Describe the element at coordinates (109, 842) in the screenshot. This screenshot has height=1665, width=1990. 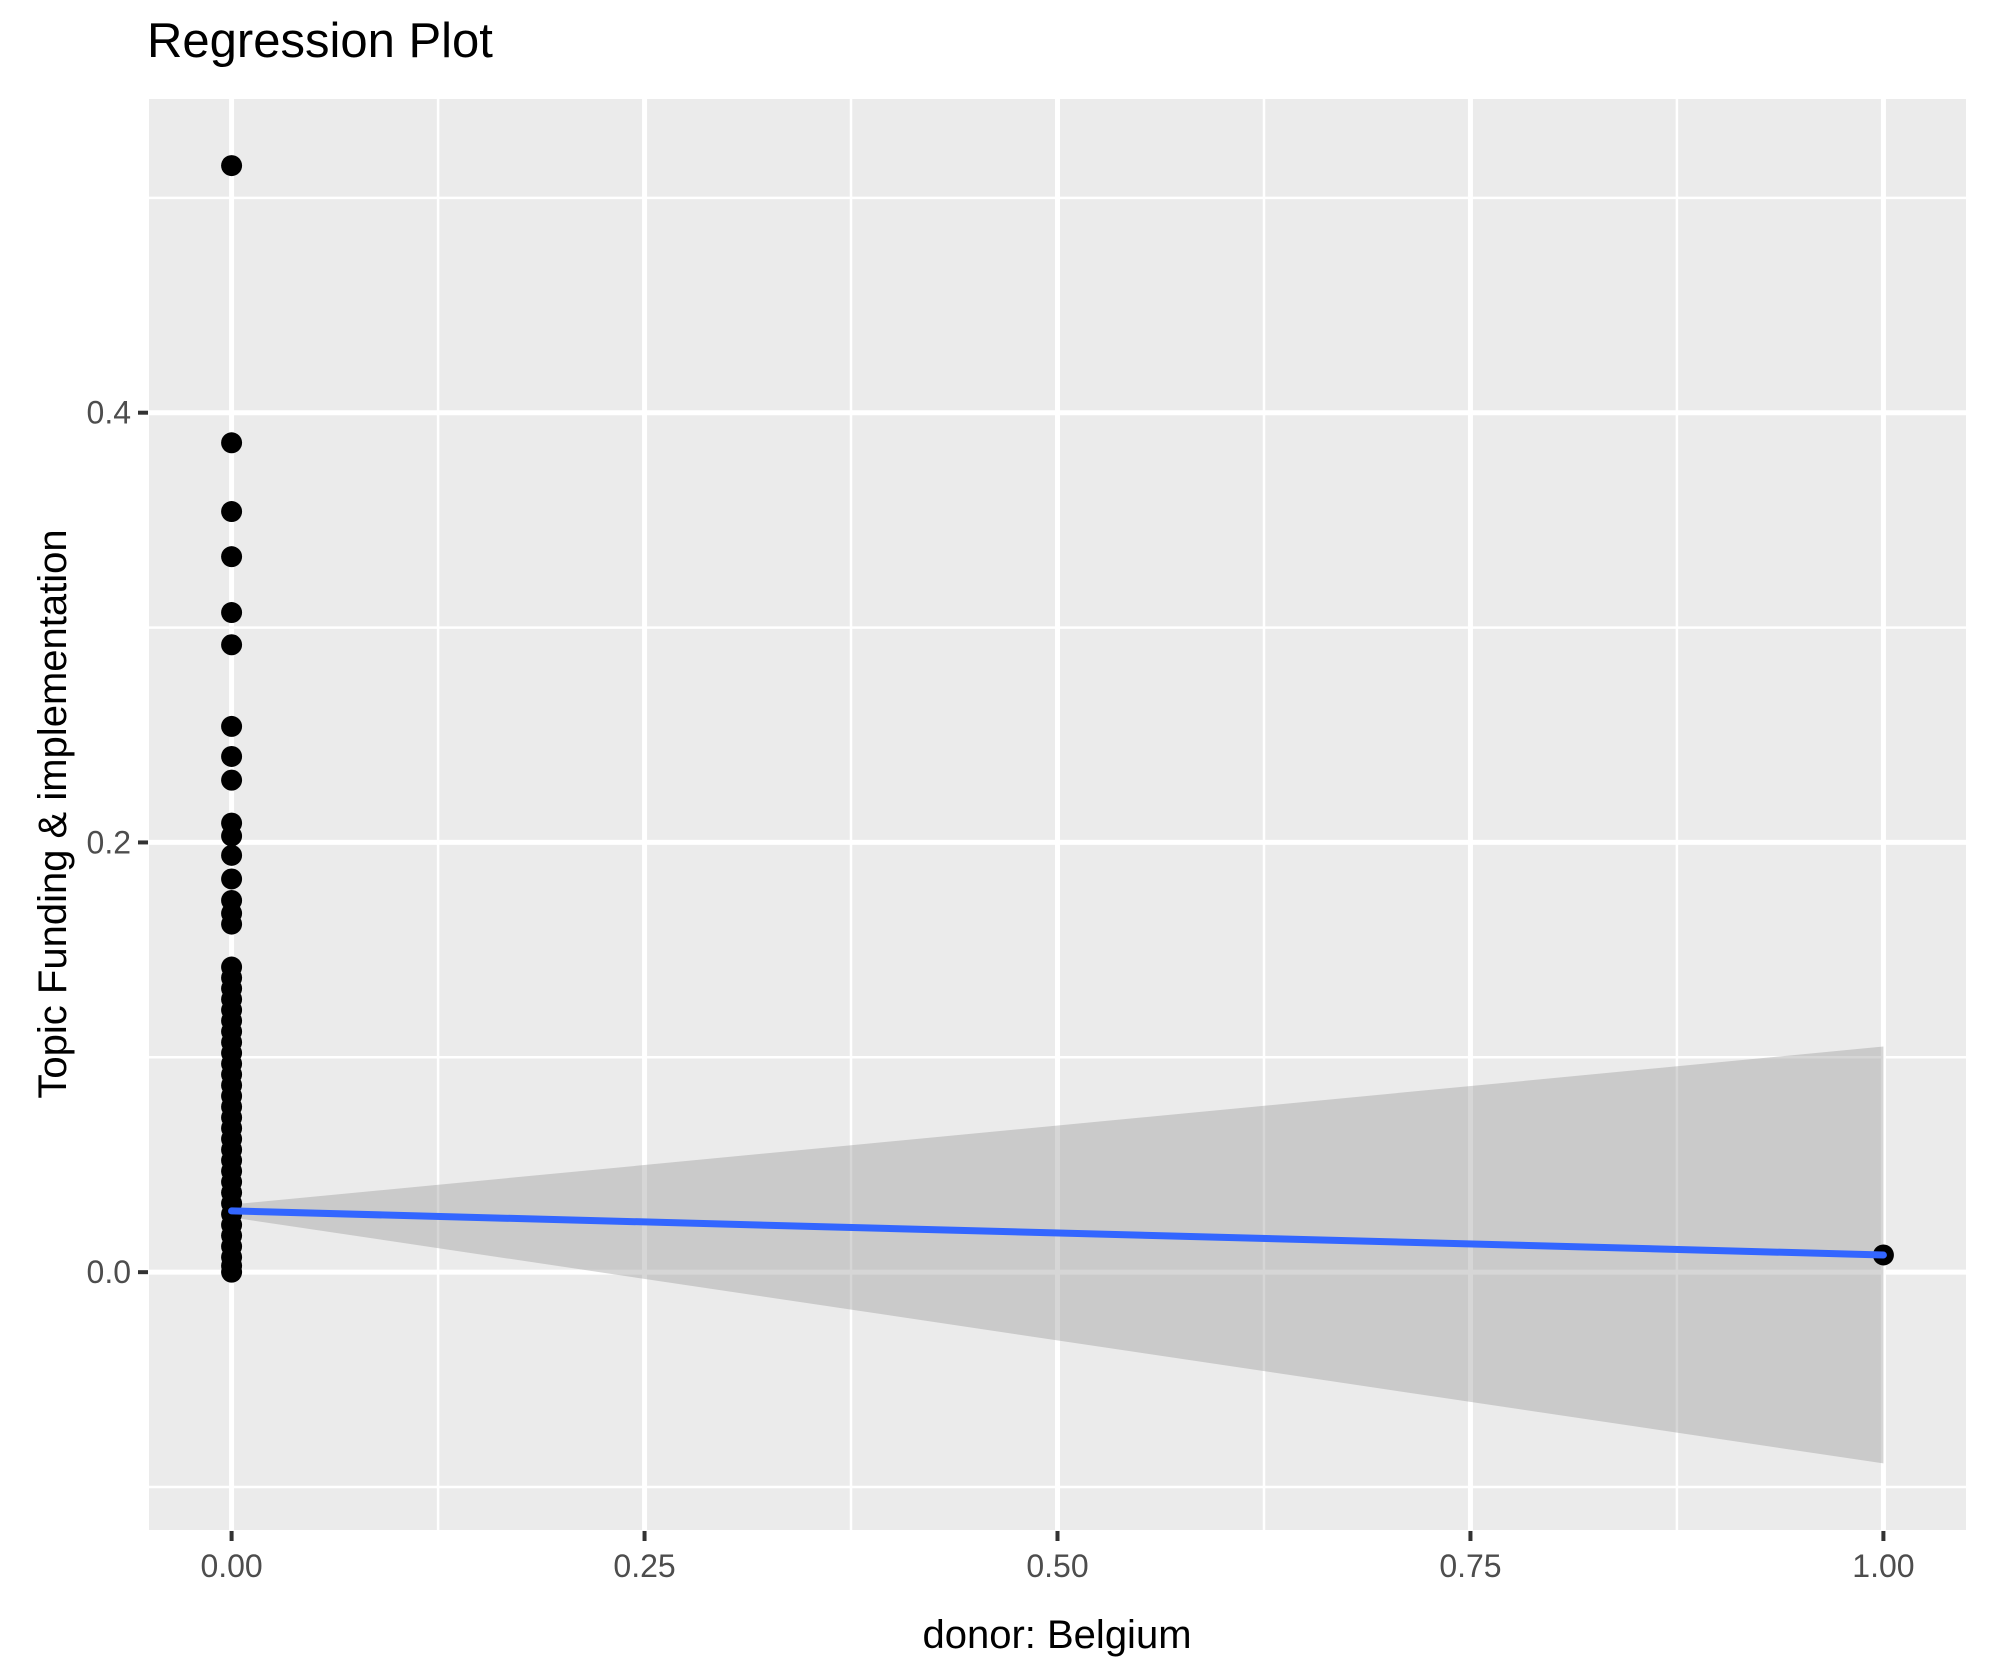
I see `y-tick-label: 0.2` at that location.